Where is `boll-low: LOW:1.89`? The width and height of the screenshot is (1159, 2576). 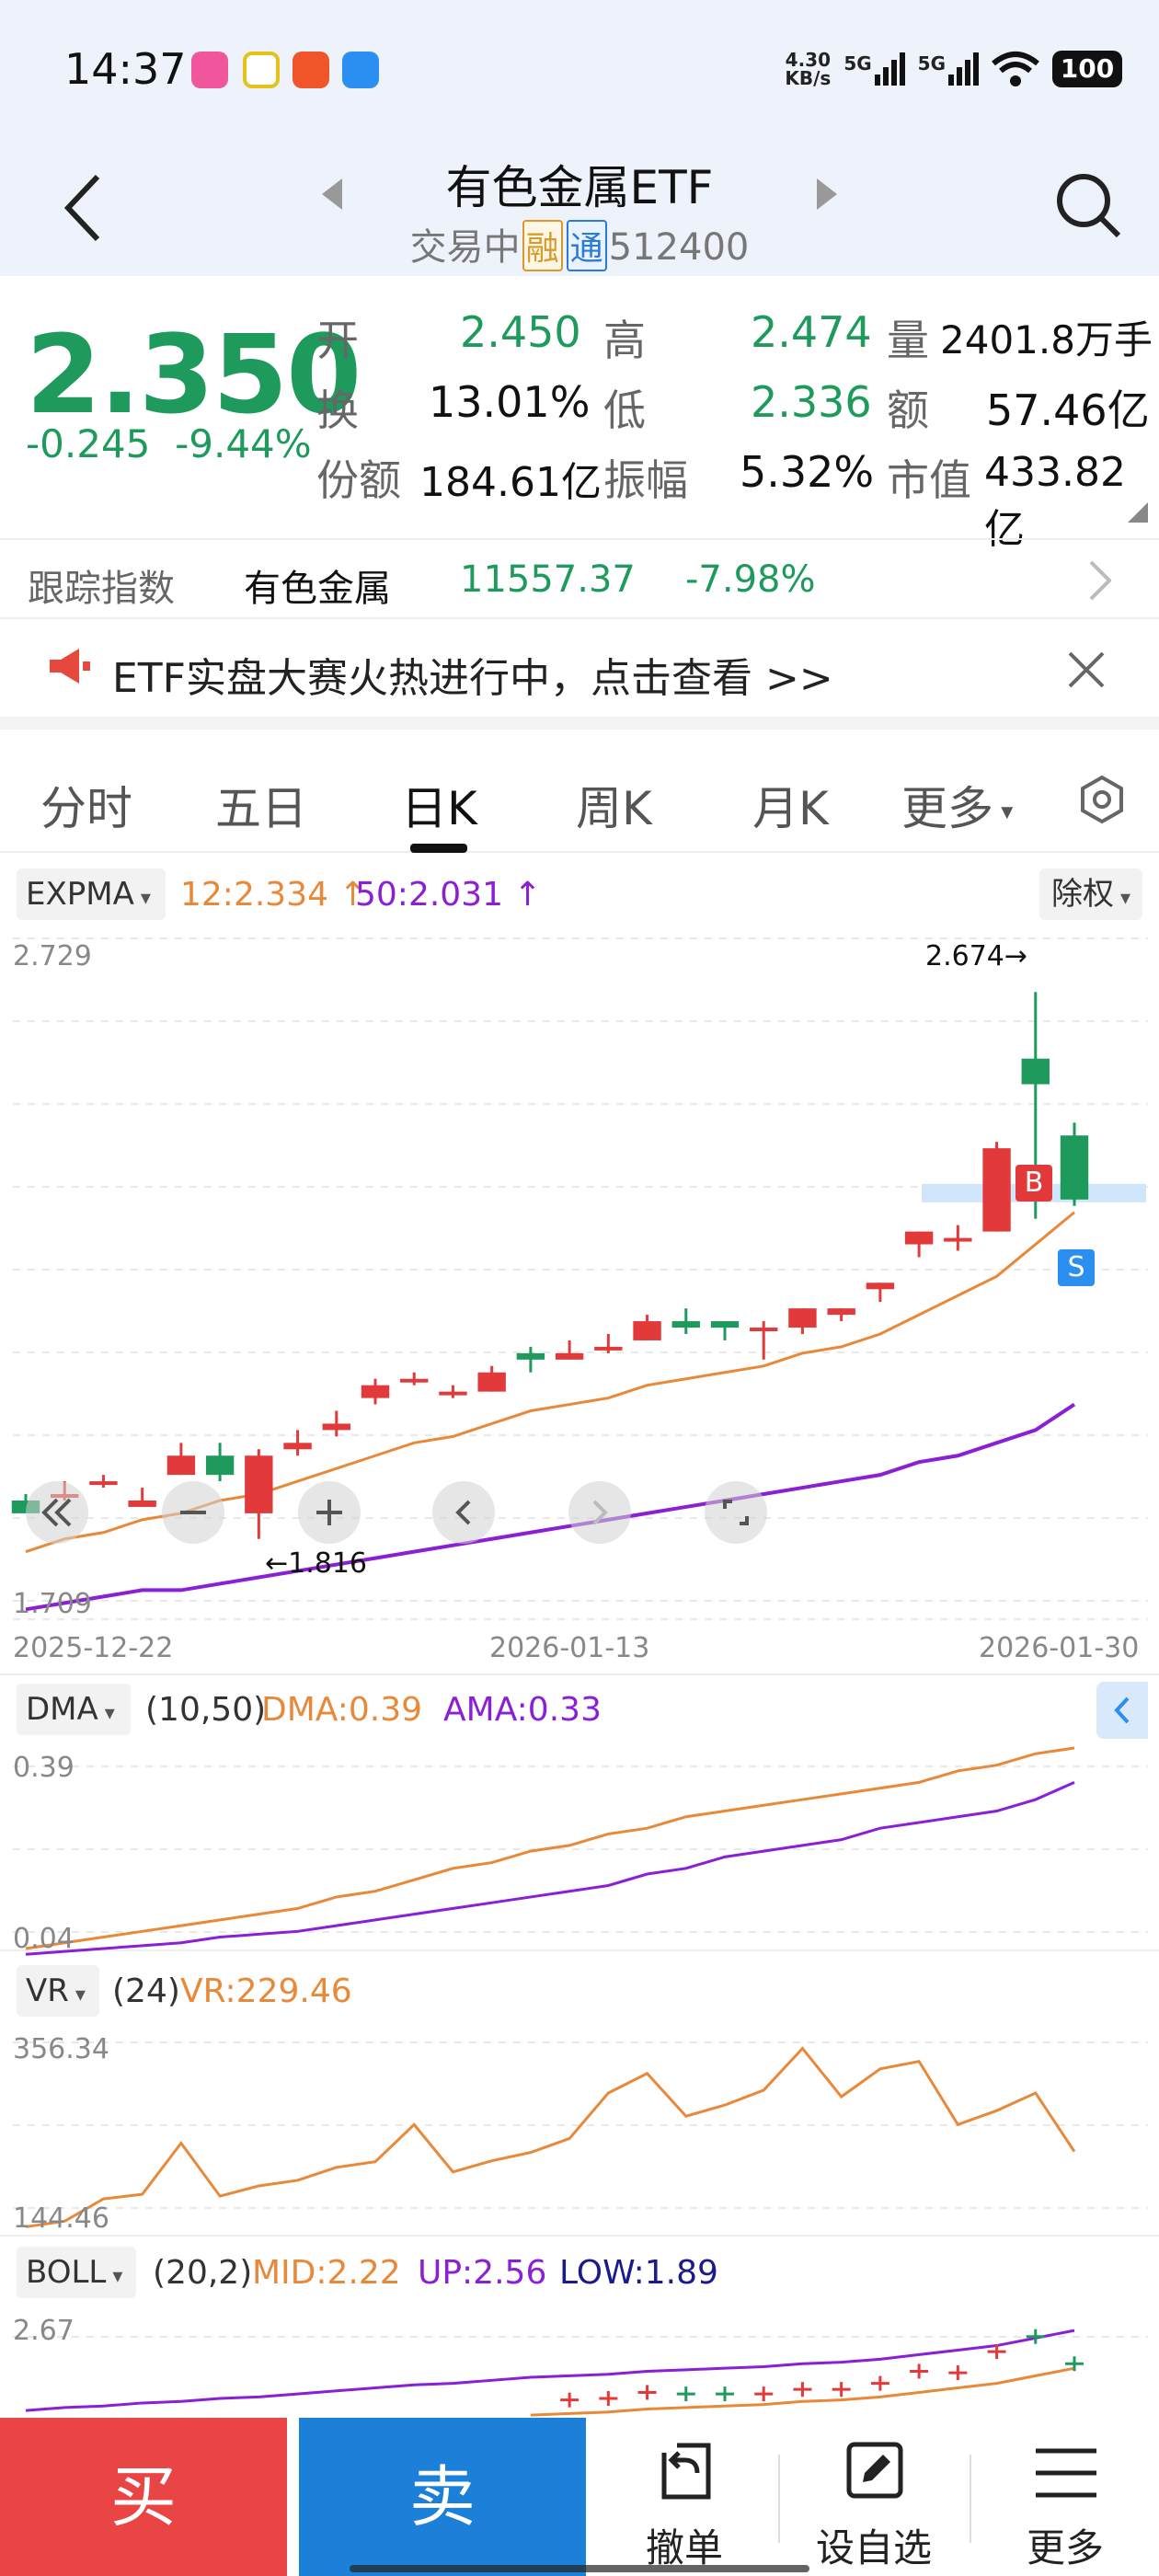 boll-low: LOW:1.89 is located at coordinates (638, 2273).